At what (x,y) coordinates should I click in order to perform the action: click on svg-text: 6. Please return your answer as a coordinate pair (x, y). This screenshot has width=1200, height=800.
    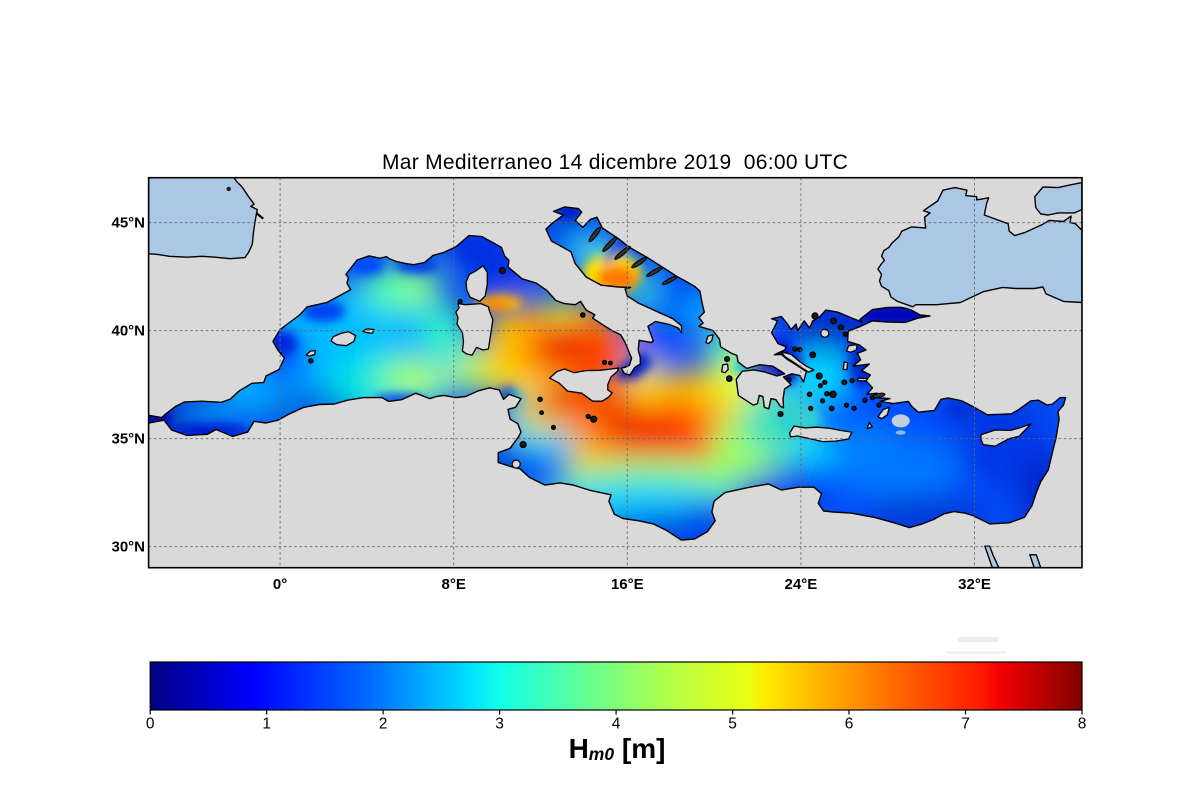
    Looking at the image, I should click on (849, 724).